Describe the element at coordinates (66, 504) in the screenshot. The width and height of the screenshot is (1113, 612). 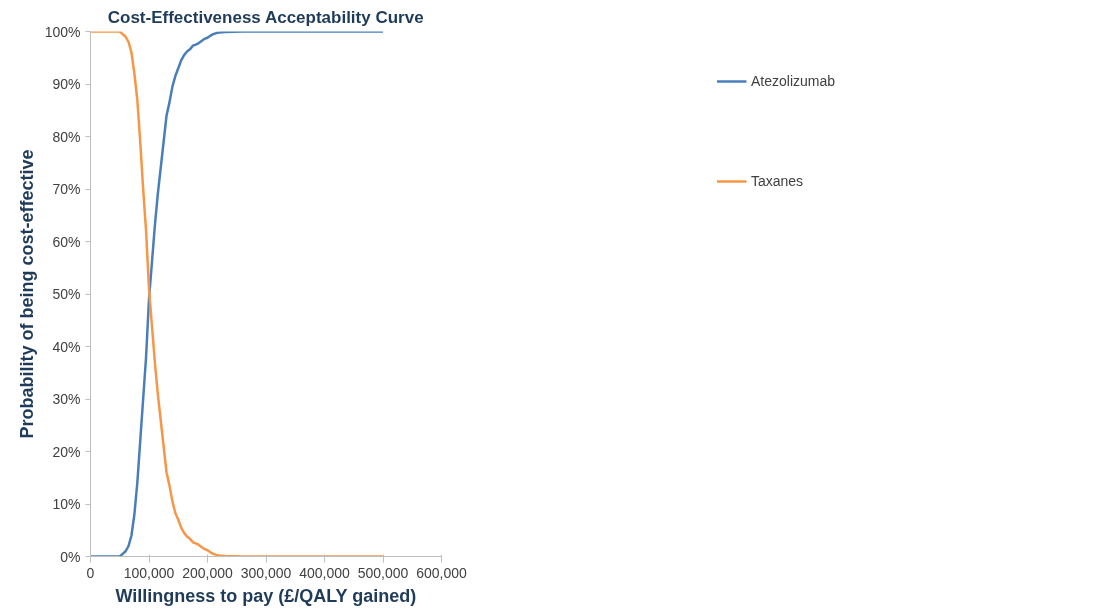
I see `y-tick-label: 10%` at that location.